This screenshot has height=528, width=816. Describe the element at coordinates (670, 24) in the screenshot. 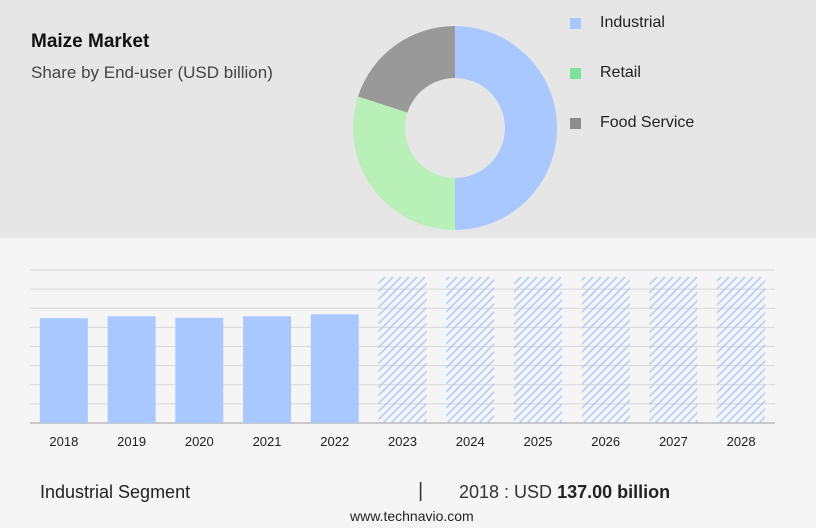

I see `legend-item-industrial: Industrial` at that location.